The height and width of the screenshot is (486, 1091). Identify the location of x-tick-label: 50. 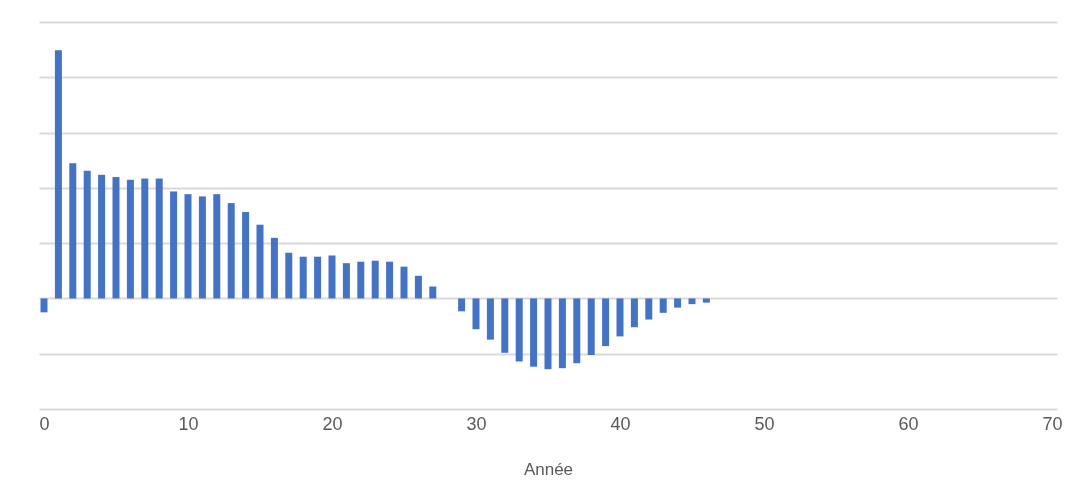
(764, 423).